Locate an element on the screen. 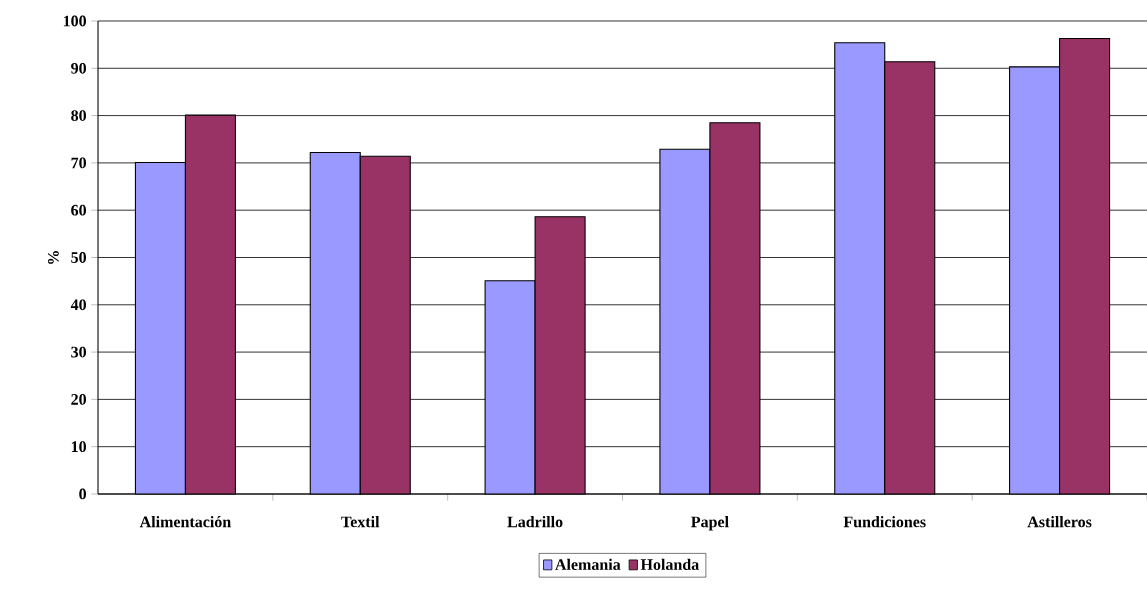  y-tick-label: 40 is located at coordinates (78, 305).